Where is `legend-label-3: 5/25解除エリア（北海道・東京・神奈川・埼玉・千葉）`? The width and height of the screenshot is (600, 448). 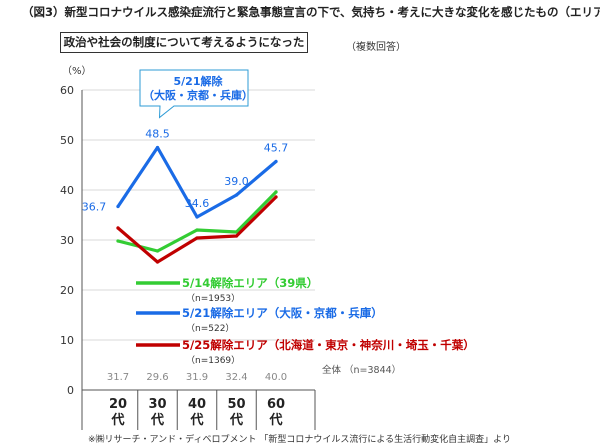
legend-label-3: 5/25解除エリア（北海道・東京・神奈川・埼玉・千葉） is located at coordinates (328, 345).